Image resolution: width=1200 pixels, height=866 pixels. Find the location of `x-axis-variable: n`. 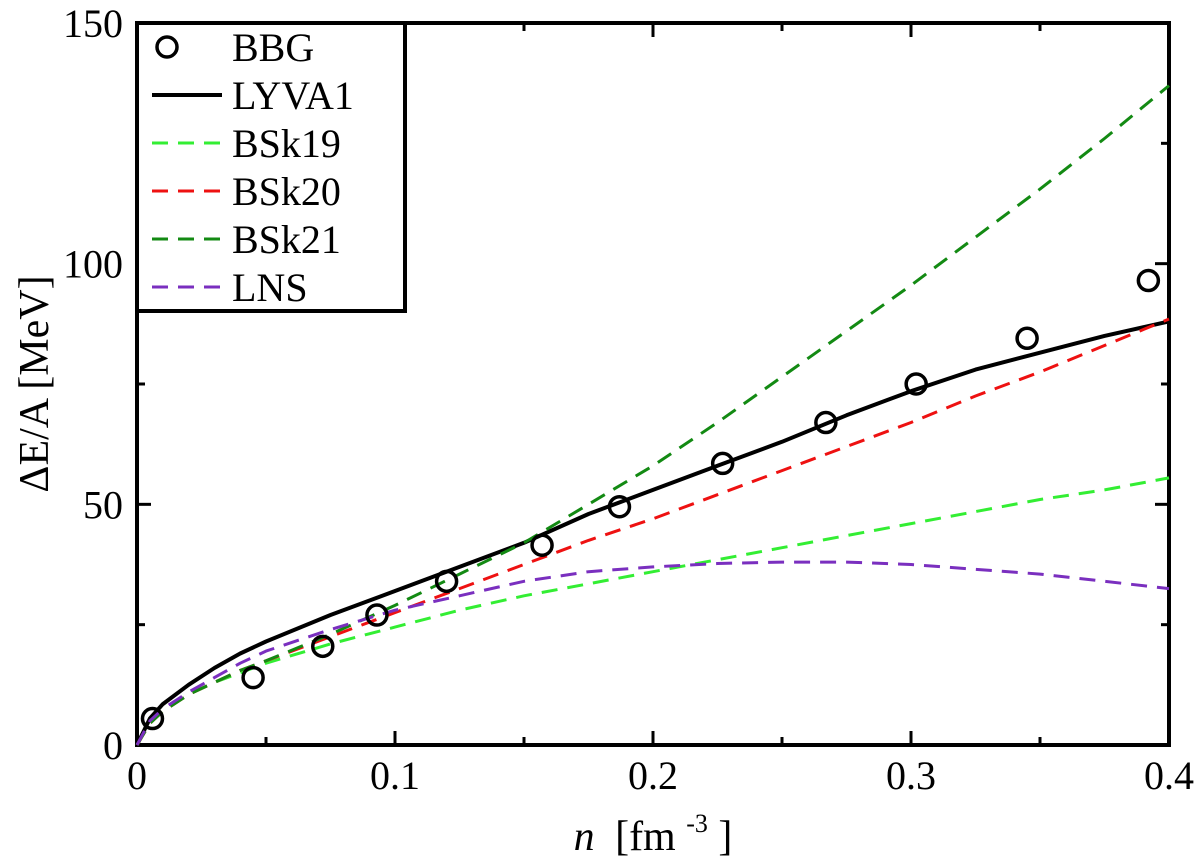

x-axis-variable: n is located at coordinates (584, 837).